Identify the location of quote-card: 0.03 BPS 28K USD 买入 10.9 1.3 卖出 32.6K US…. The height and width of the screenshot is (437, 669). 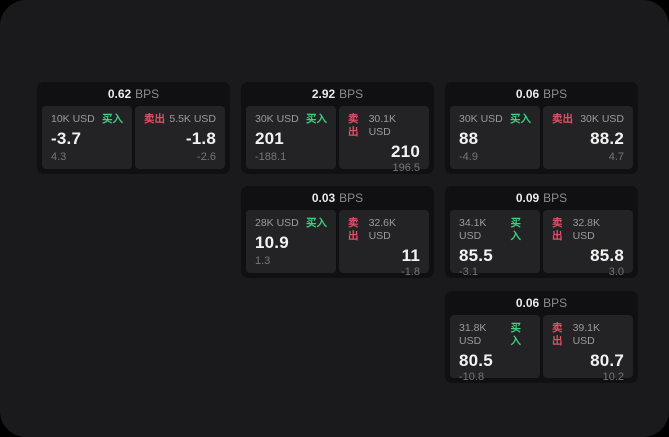
(337, 232).